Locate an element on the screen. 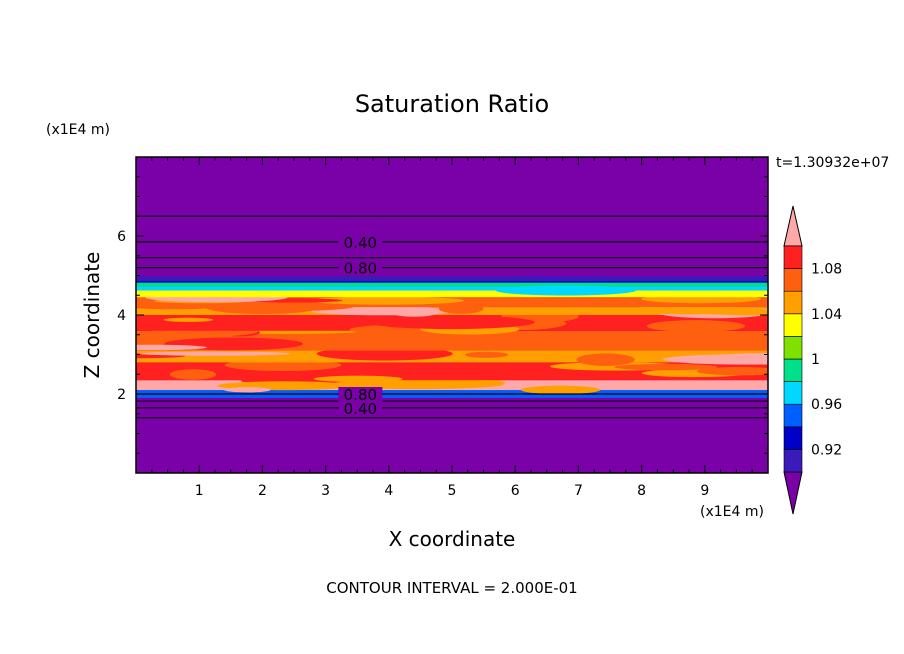 The image size is (904, 654). y-tick-label: 4 is located at coordinates (121, 316).